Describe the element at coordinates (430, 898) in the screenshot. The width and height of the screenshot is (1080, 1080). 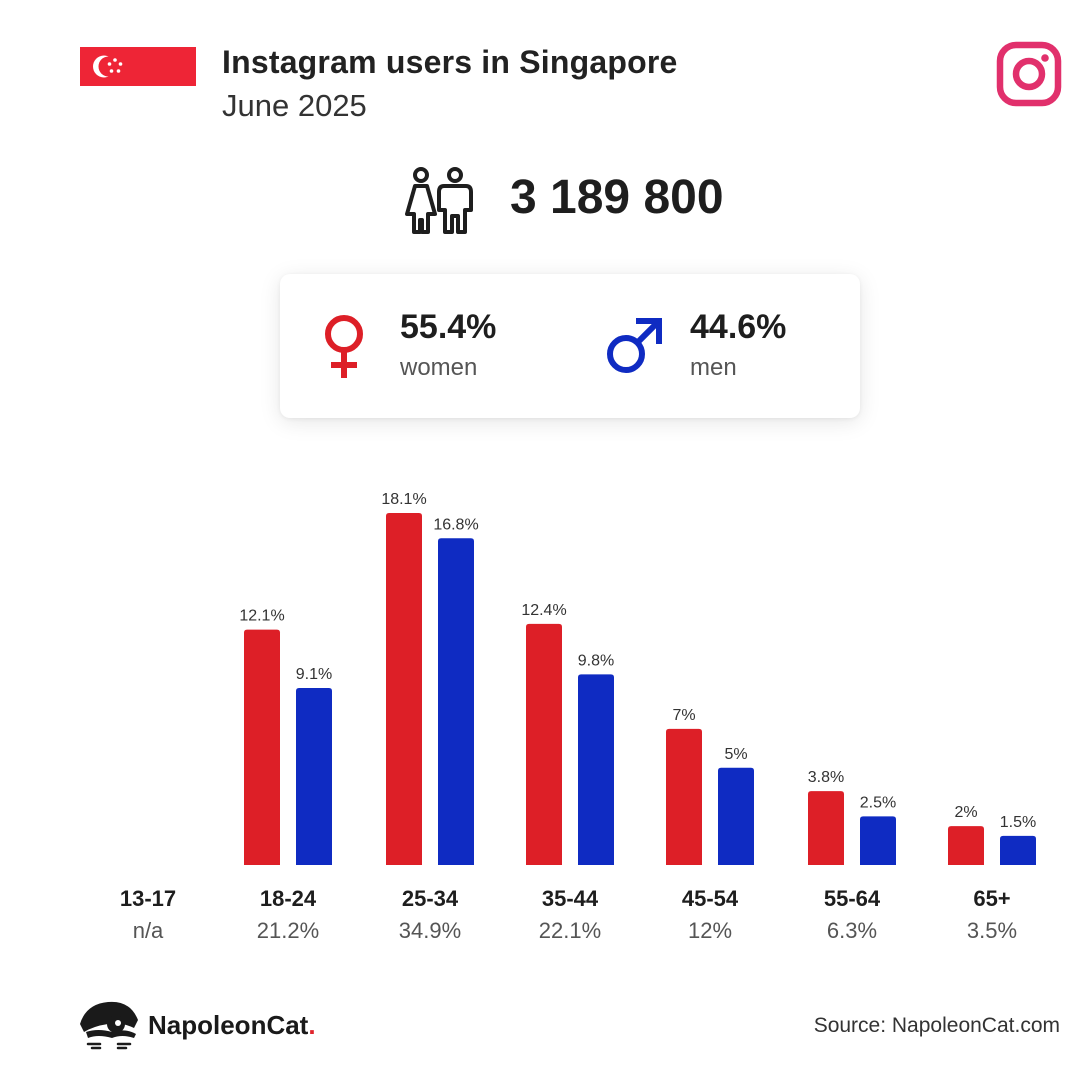
I see `category-label-25-34: 25-34` at that location.